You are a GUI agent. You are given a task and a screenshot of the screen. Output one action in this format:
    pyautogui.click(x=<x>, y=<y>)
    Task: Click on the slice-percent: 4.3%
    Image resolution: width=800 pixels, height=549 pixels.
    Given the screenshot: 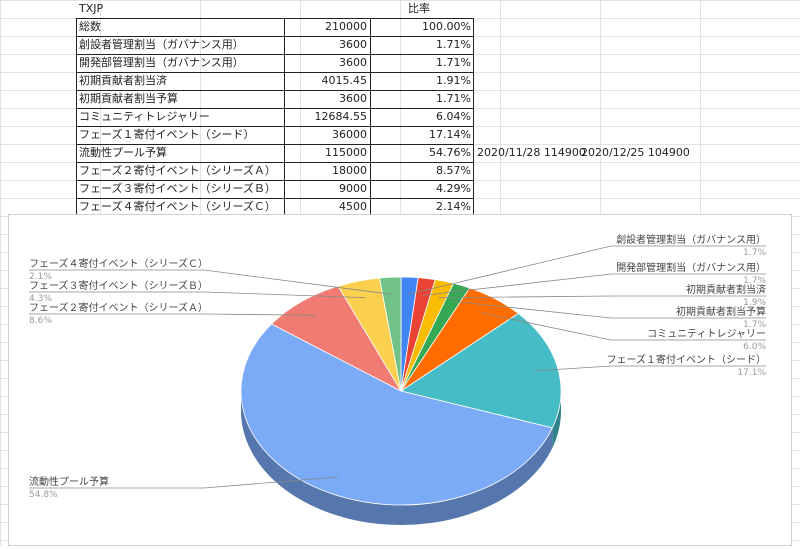 What is the action you would take?
    pyautogui.click(x=40, y=299)
    